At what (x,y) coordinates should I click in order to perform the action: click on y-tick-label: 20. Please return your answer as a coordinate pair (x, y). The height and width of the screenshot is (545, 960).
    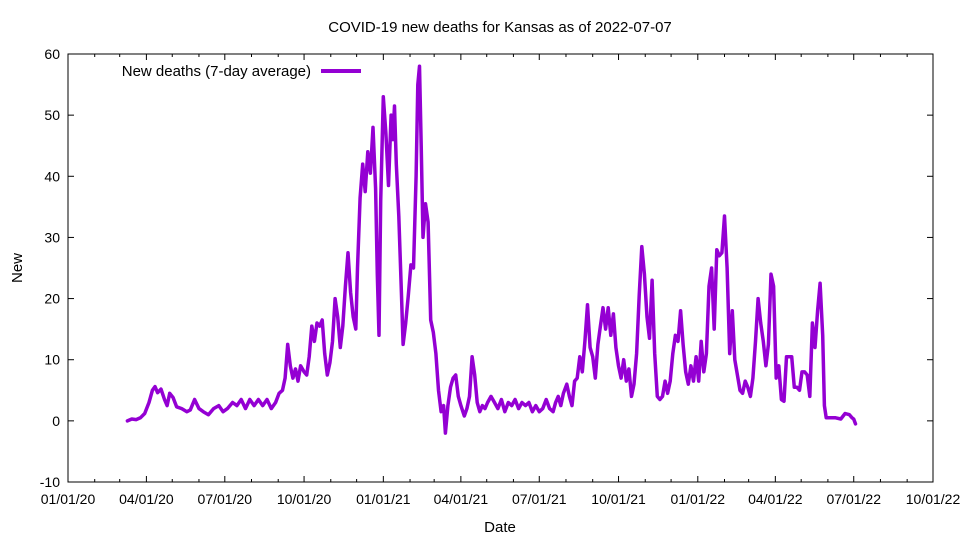
    Looking at the image, I should click on (52, 299).